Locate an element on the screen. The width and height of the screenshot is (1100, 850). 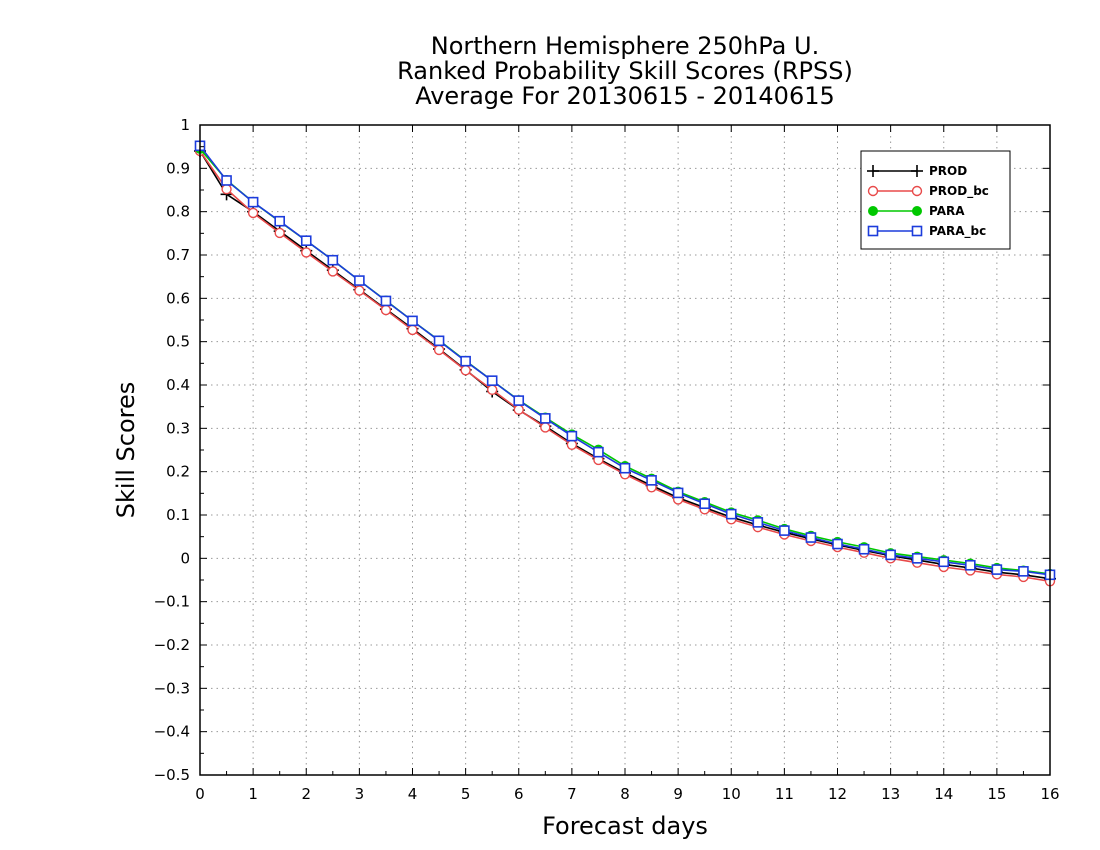
legend-label: PARA is located at coordinates (947, 211).